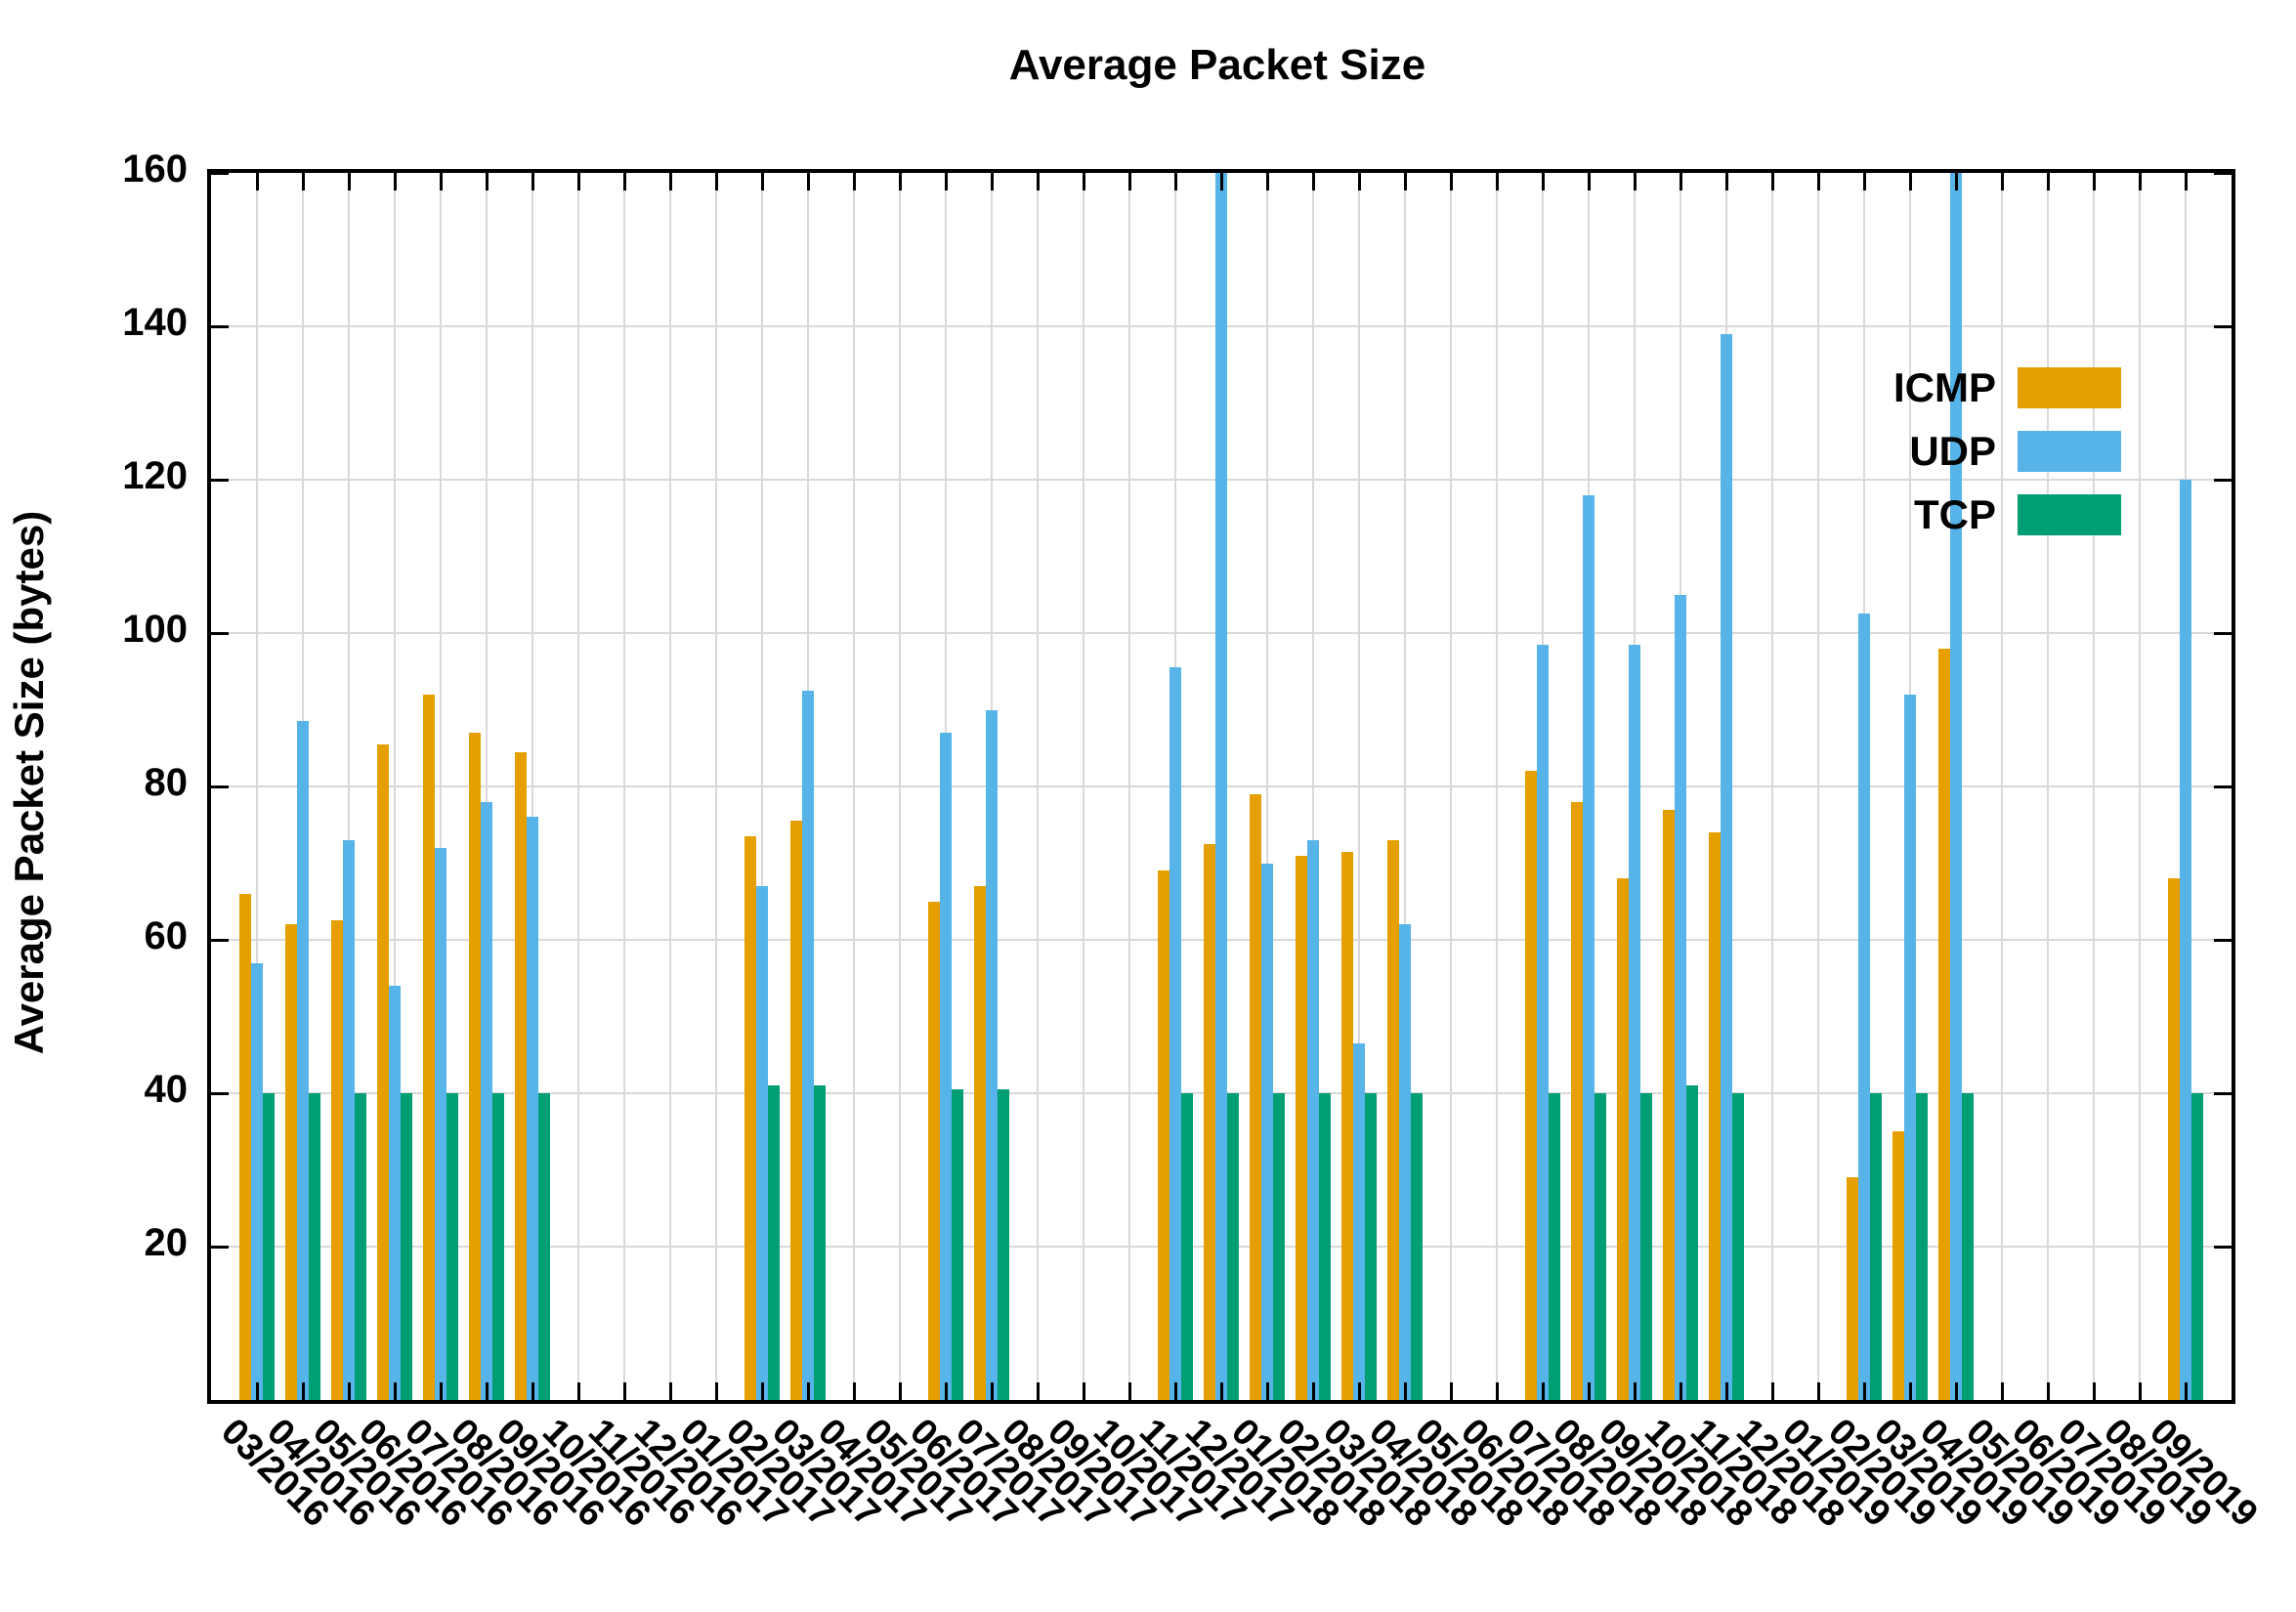 This screenshot has width=2296, height=1612. What do you see at coordinates (166, 935) in the screenshot?
I see `y-tick-label: 60` at bounding box center [166, 935].